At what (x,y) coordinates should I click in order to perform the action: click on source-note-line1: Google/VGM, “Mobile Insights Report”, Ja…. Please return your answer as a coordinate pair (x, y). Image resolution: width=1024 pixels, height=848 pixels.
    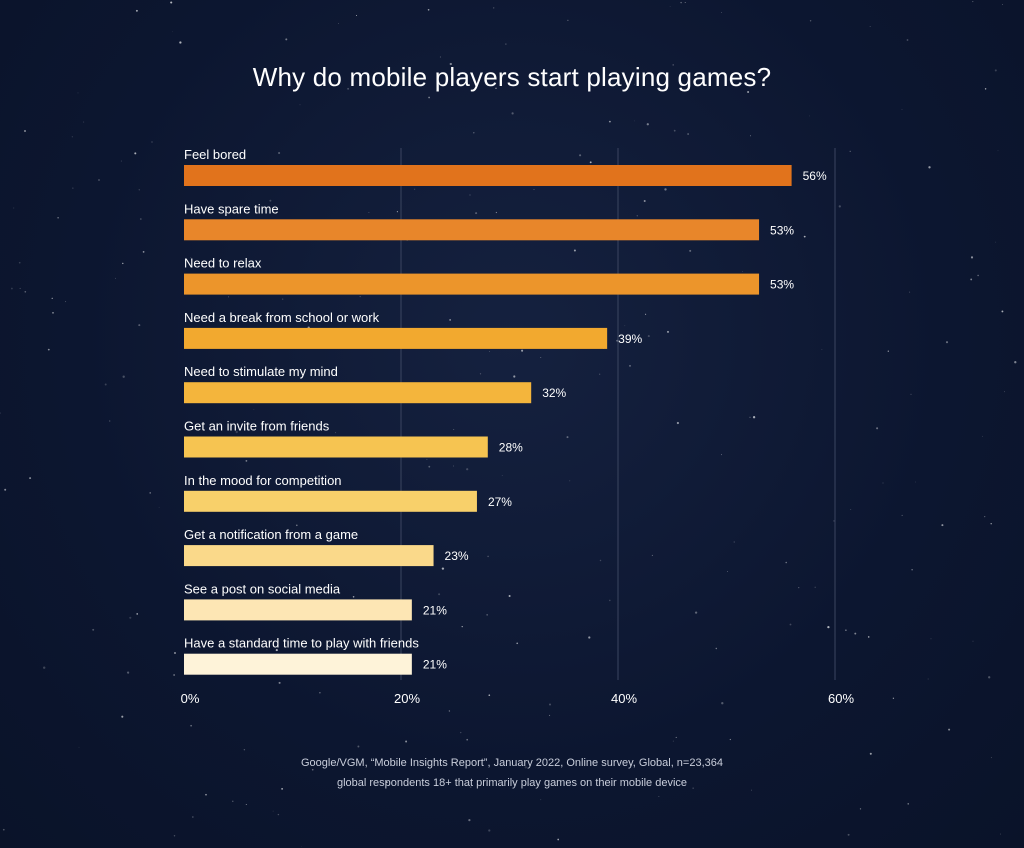
    Looking at the image, I should click on (512, 763).